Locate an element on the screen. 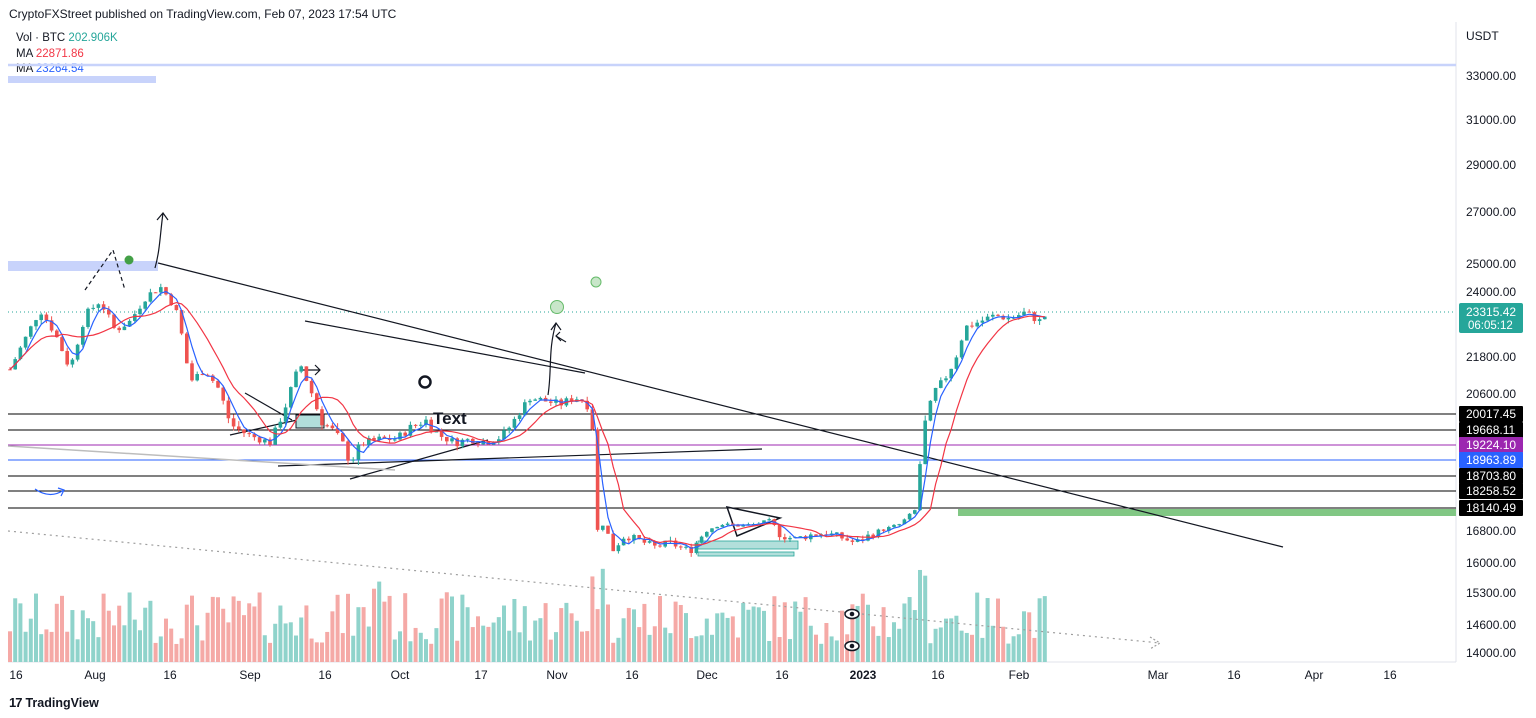 Image resolution: width=1536 pixels, height=718 pixels. supply-zone-rect is located at coordinates (83, 266).